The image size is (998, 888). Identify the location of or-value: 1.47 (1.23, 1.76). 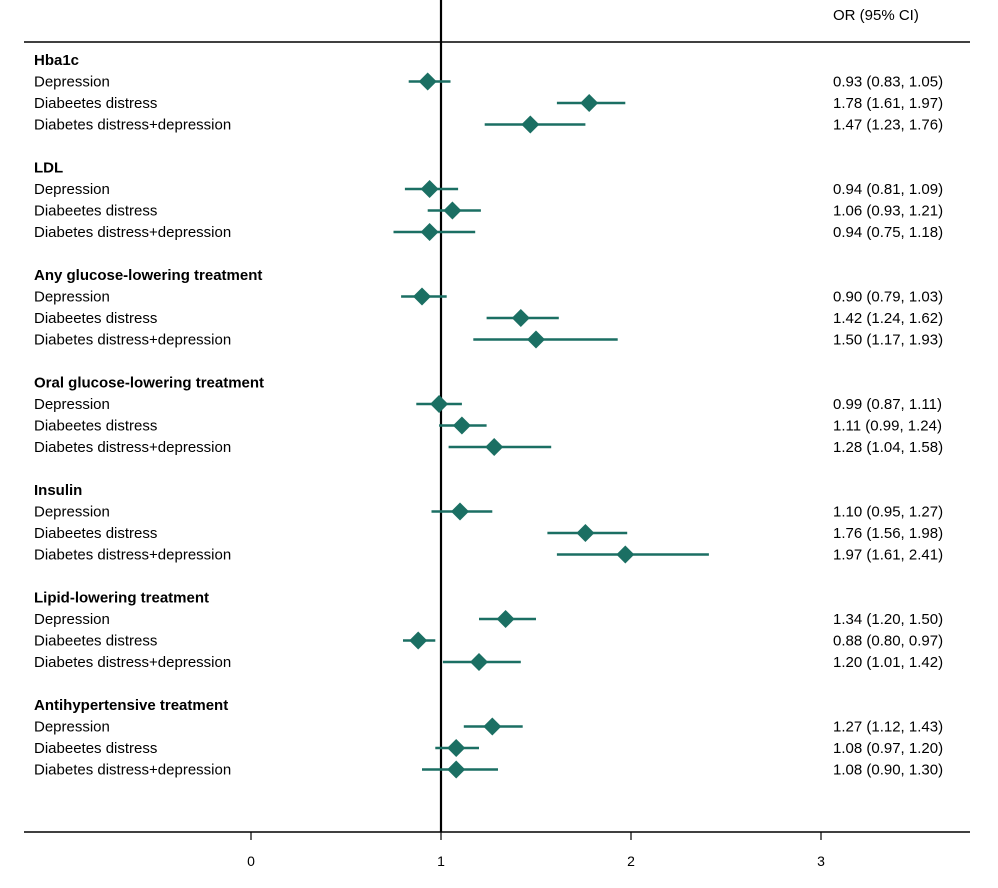
(888, 125).